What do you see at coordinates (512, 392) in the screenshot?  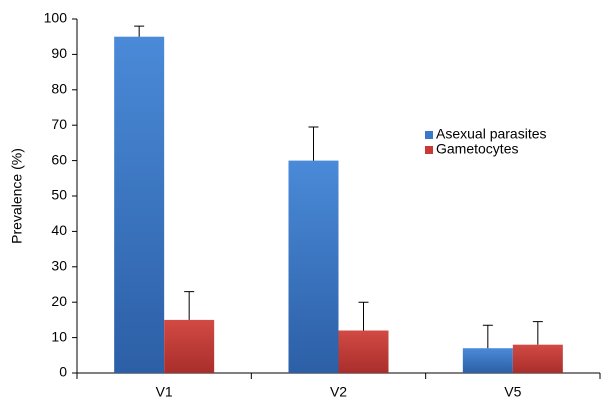 I see `x-tick-label: V5` at bounding box center [512, 392].